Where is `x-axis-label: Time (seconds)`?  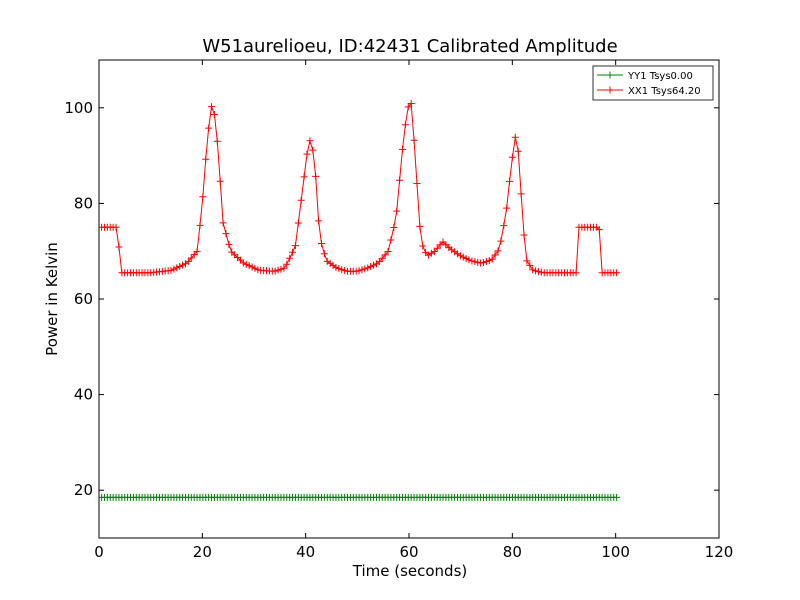 x-axis-label: Time (seconds) is located at coordinates (410, 571).